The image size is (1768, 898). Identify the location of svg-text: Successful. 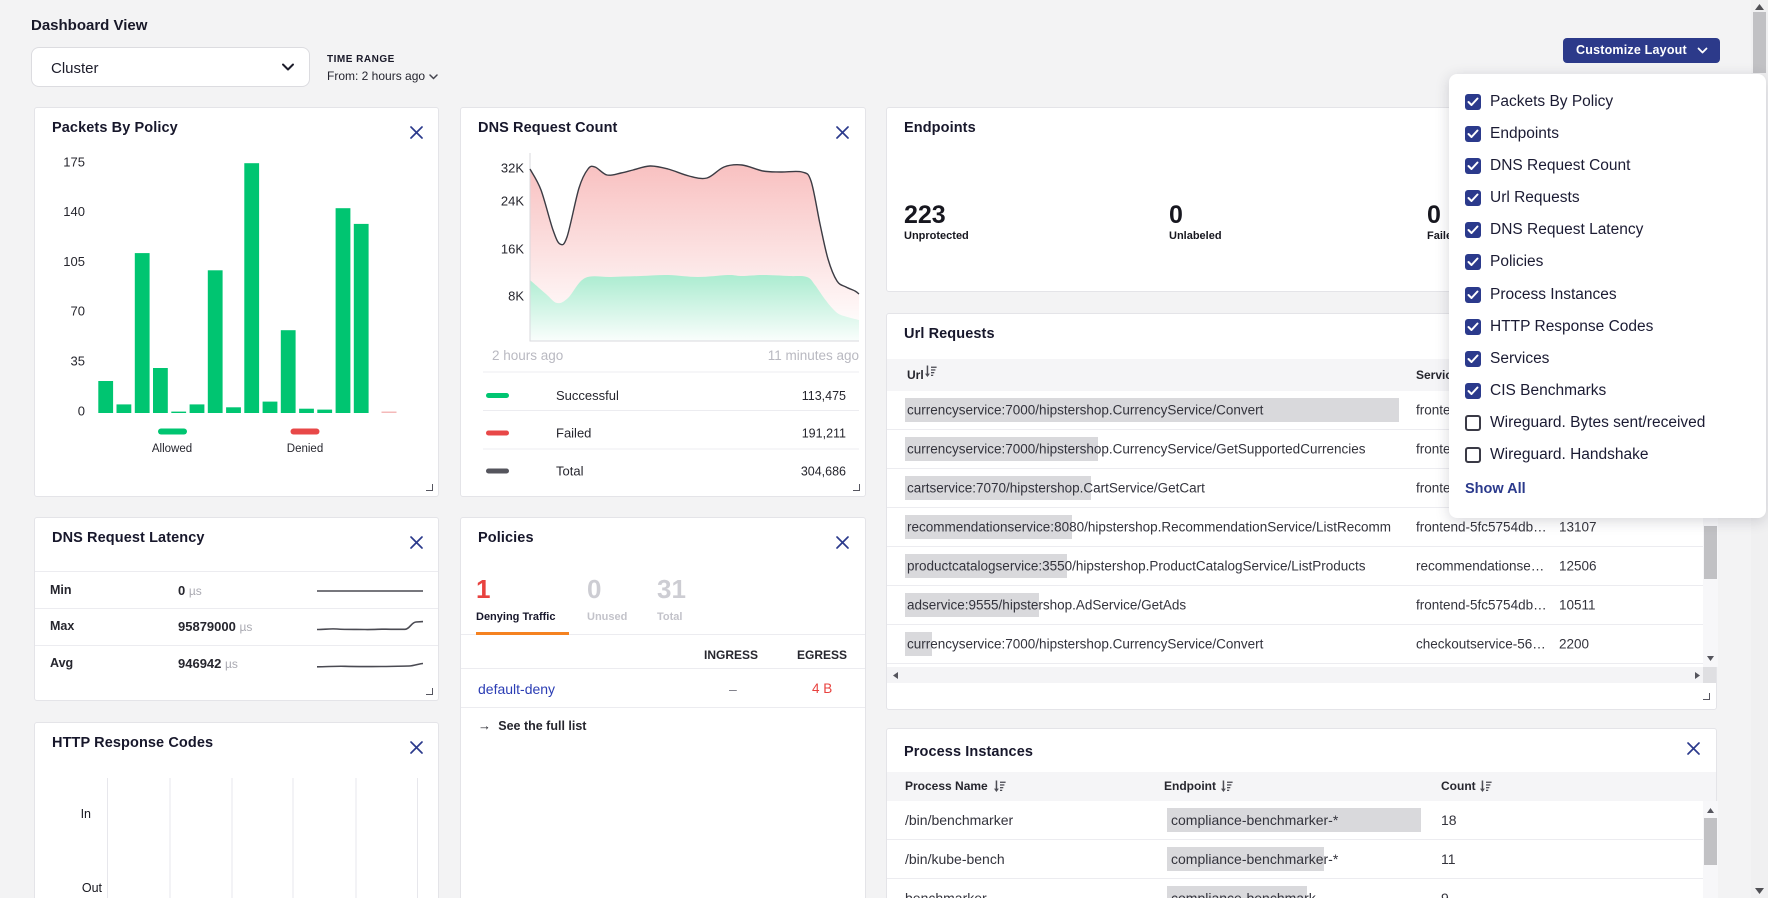
(587, 395).